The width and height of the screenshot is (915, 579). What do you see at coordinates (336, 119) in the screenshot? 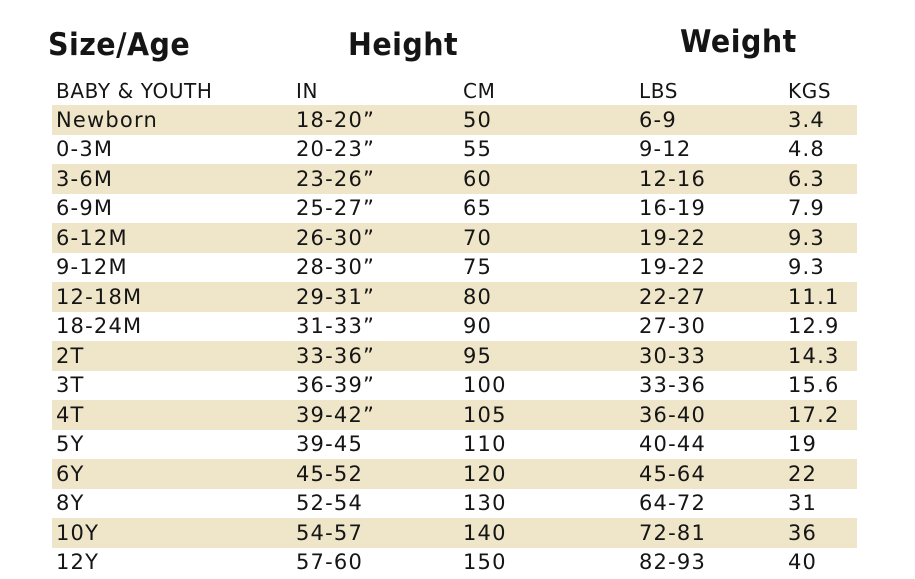
I see `height-in-cell: 18-20”` at bounding box center [336, 119].